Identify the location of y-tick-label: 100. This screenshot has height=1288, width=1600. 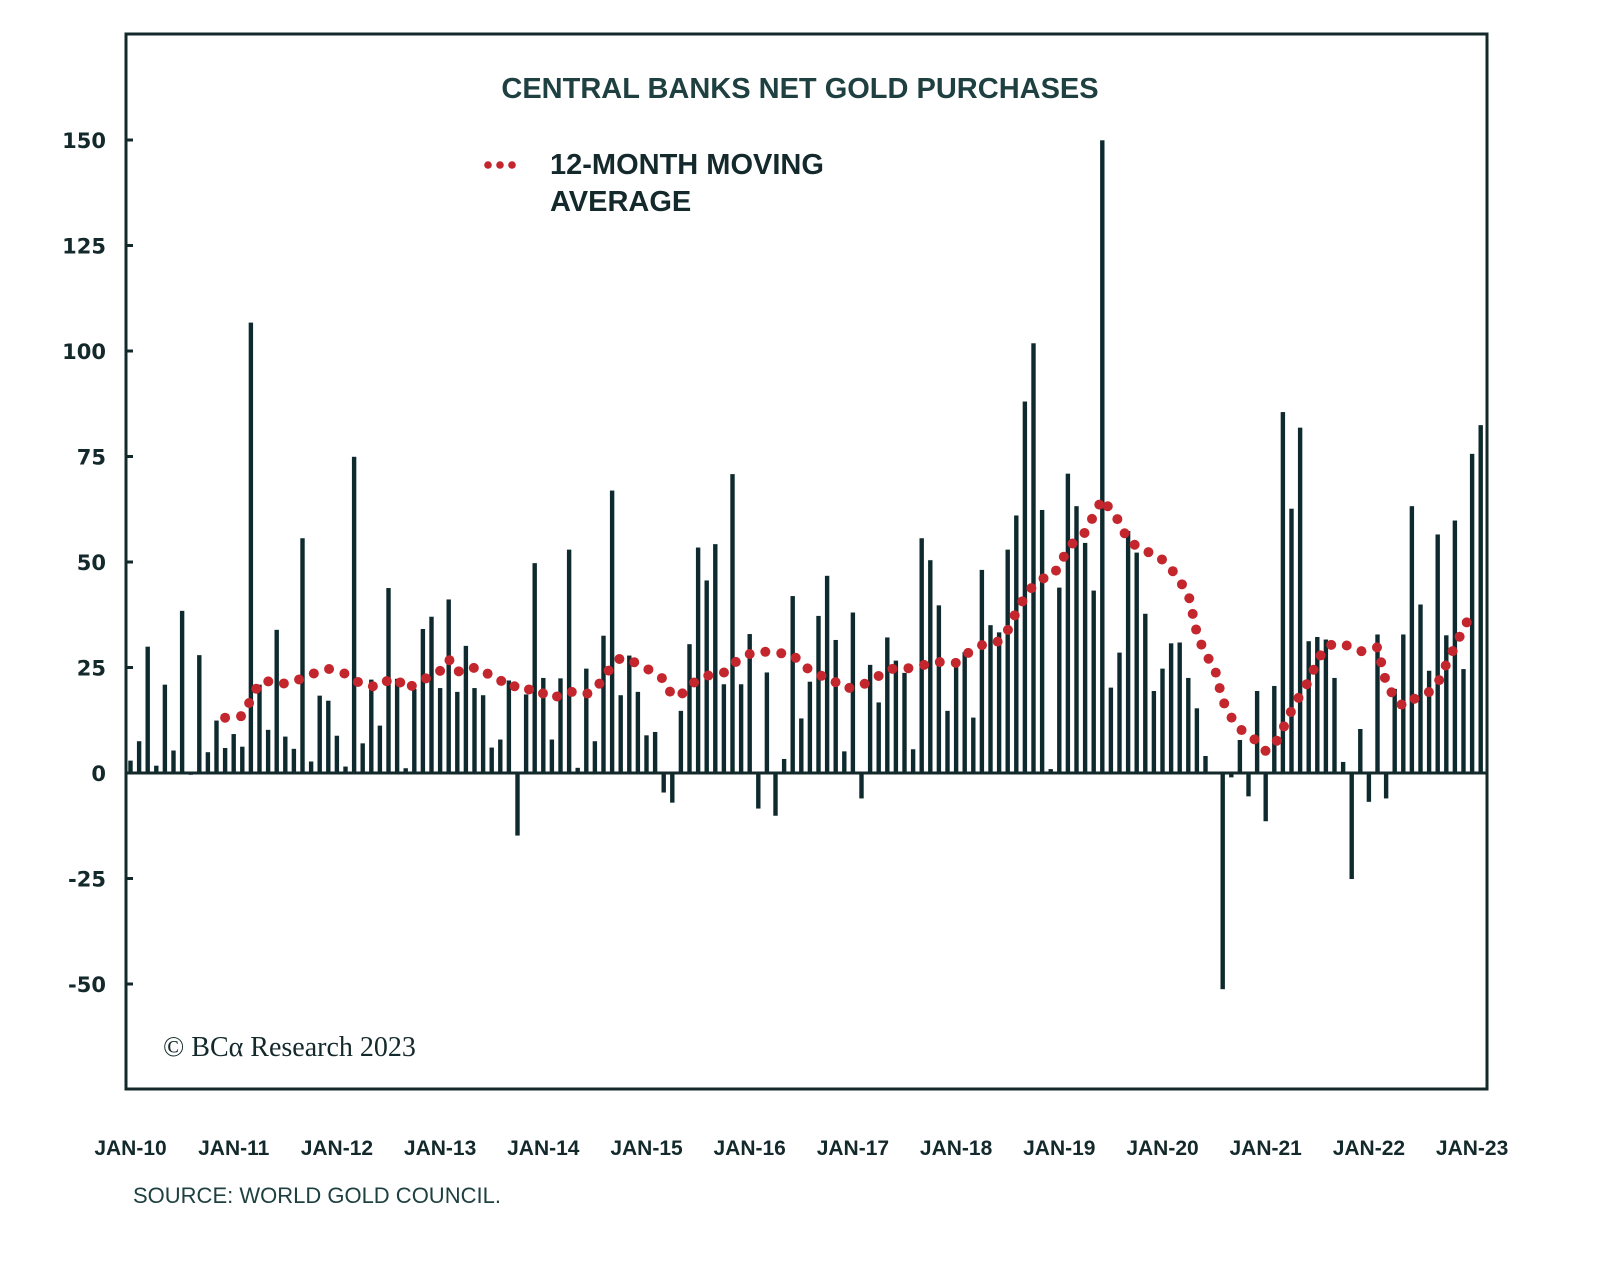
(84, 352).